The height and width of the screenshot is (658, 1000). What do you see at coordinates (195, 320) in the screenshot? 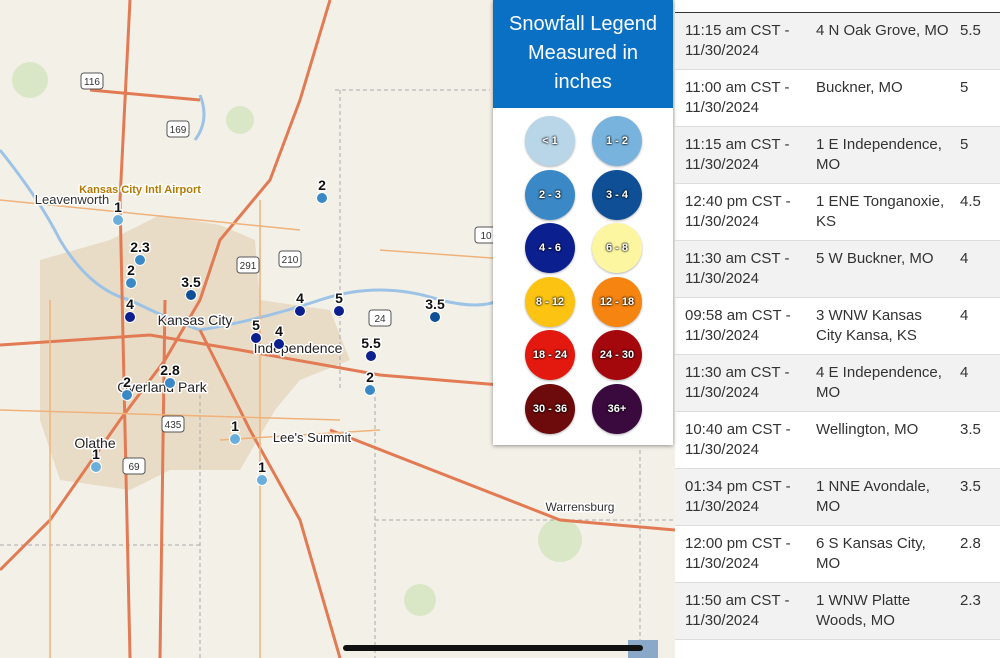
I see `place-label: Kansas City` at bounding box center [195, 320].